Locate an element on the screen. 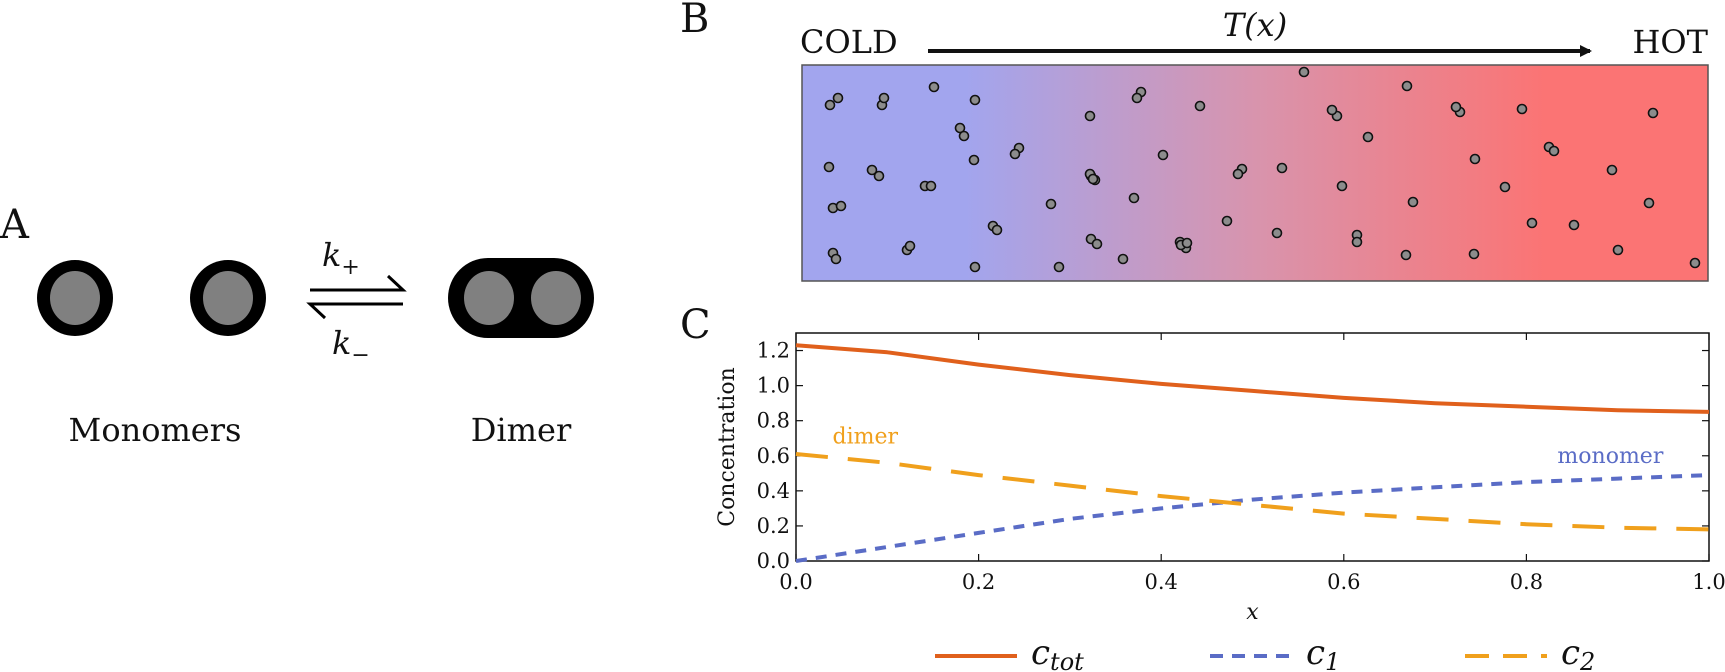 The width and height of the screenshot is (1725, 672). y-tick-label: 1.2 is located at coordinates (773, 351).